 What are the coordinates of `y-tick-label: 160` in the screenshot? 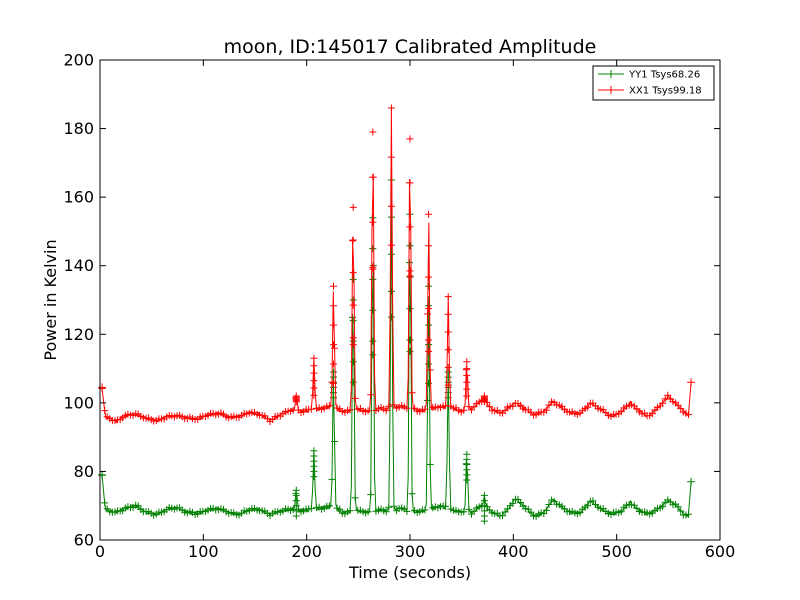 It's located at (78, 197).